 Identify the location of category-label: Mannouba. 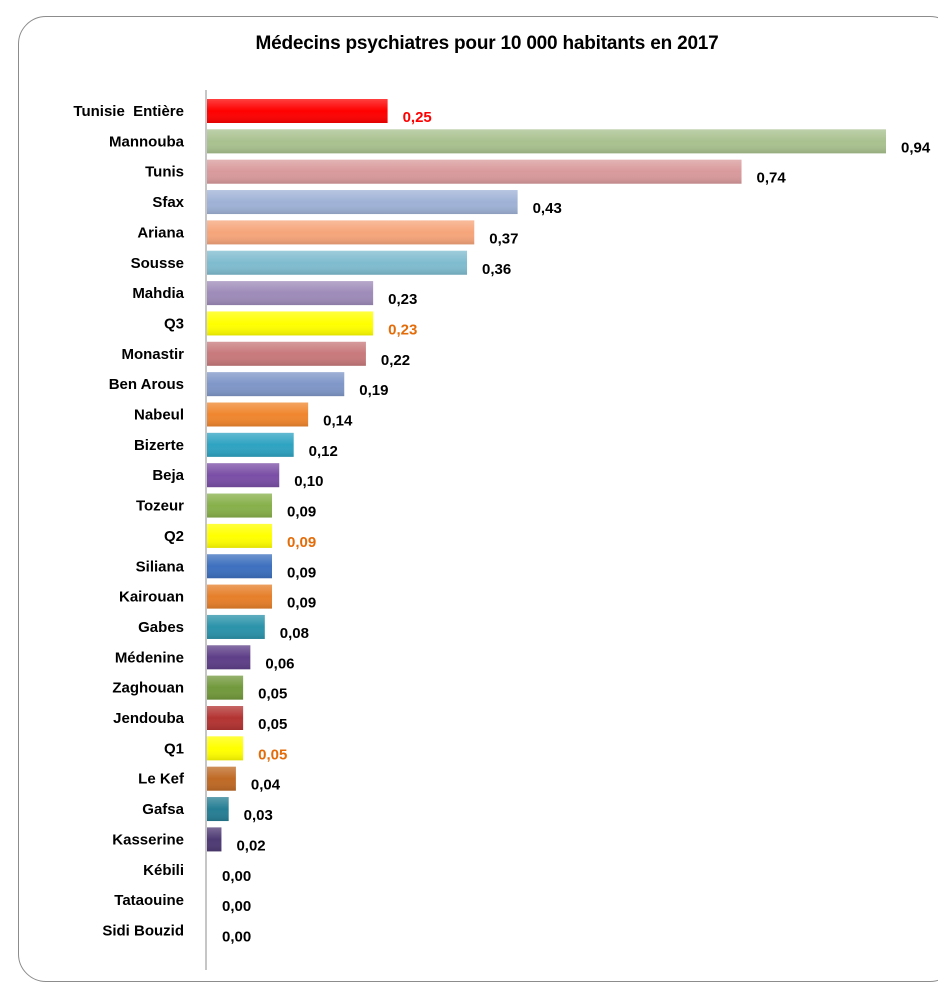
(147, 141).